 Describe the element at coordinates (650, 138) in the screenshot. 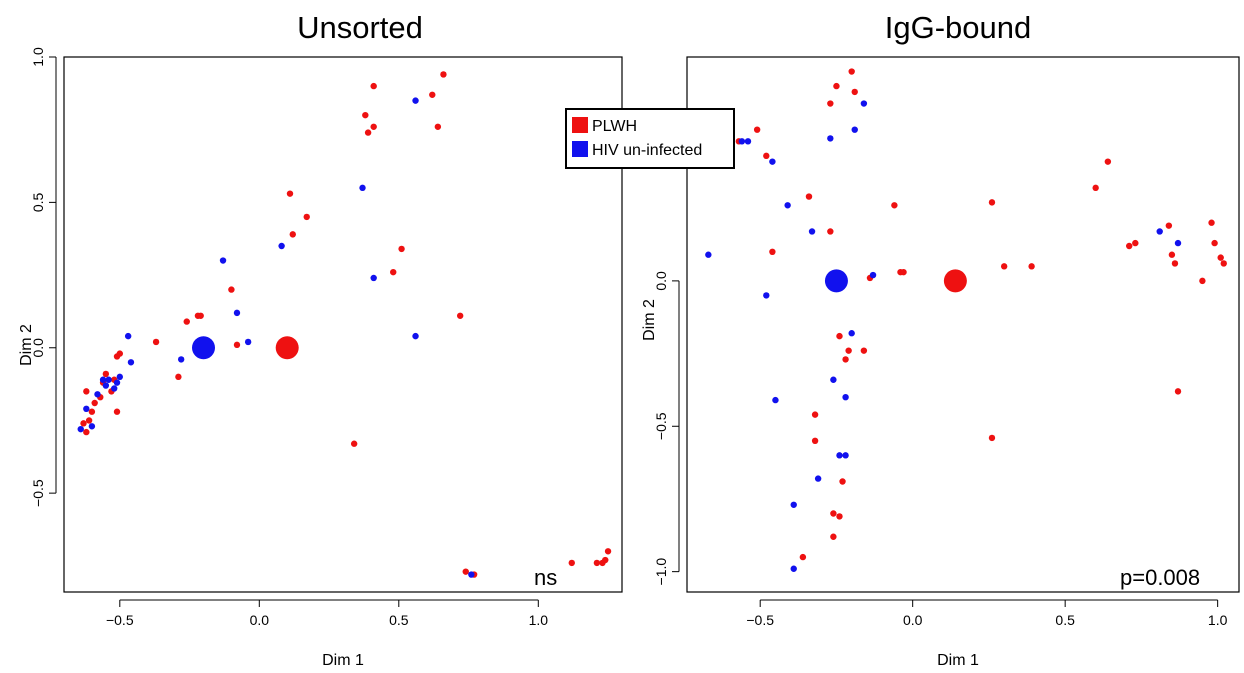

I see `legend: PLWH HIV un-infected` at that location.